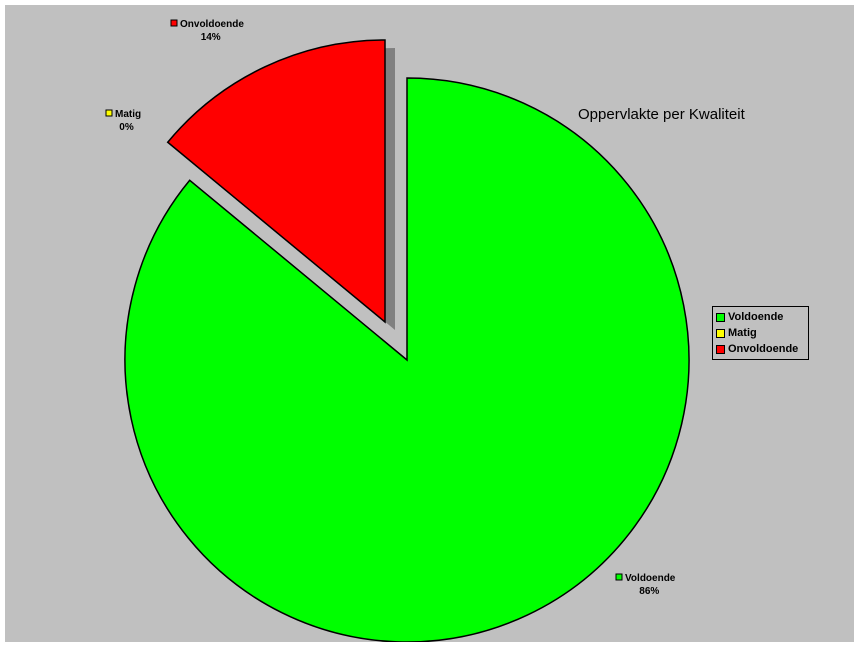 This screenshot has width=859, height=647. I want to click on legend-swatch-onvoldoende, so click(720, 349).